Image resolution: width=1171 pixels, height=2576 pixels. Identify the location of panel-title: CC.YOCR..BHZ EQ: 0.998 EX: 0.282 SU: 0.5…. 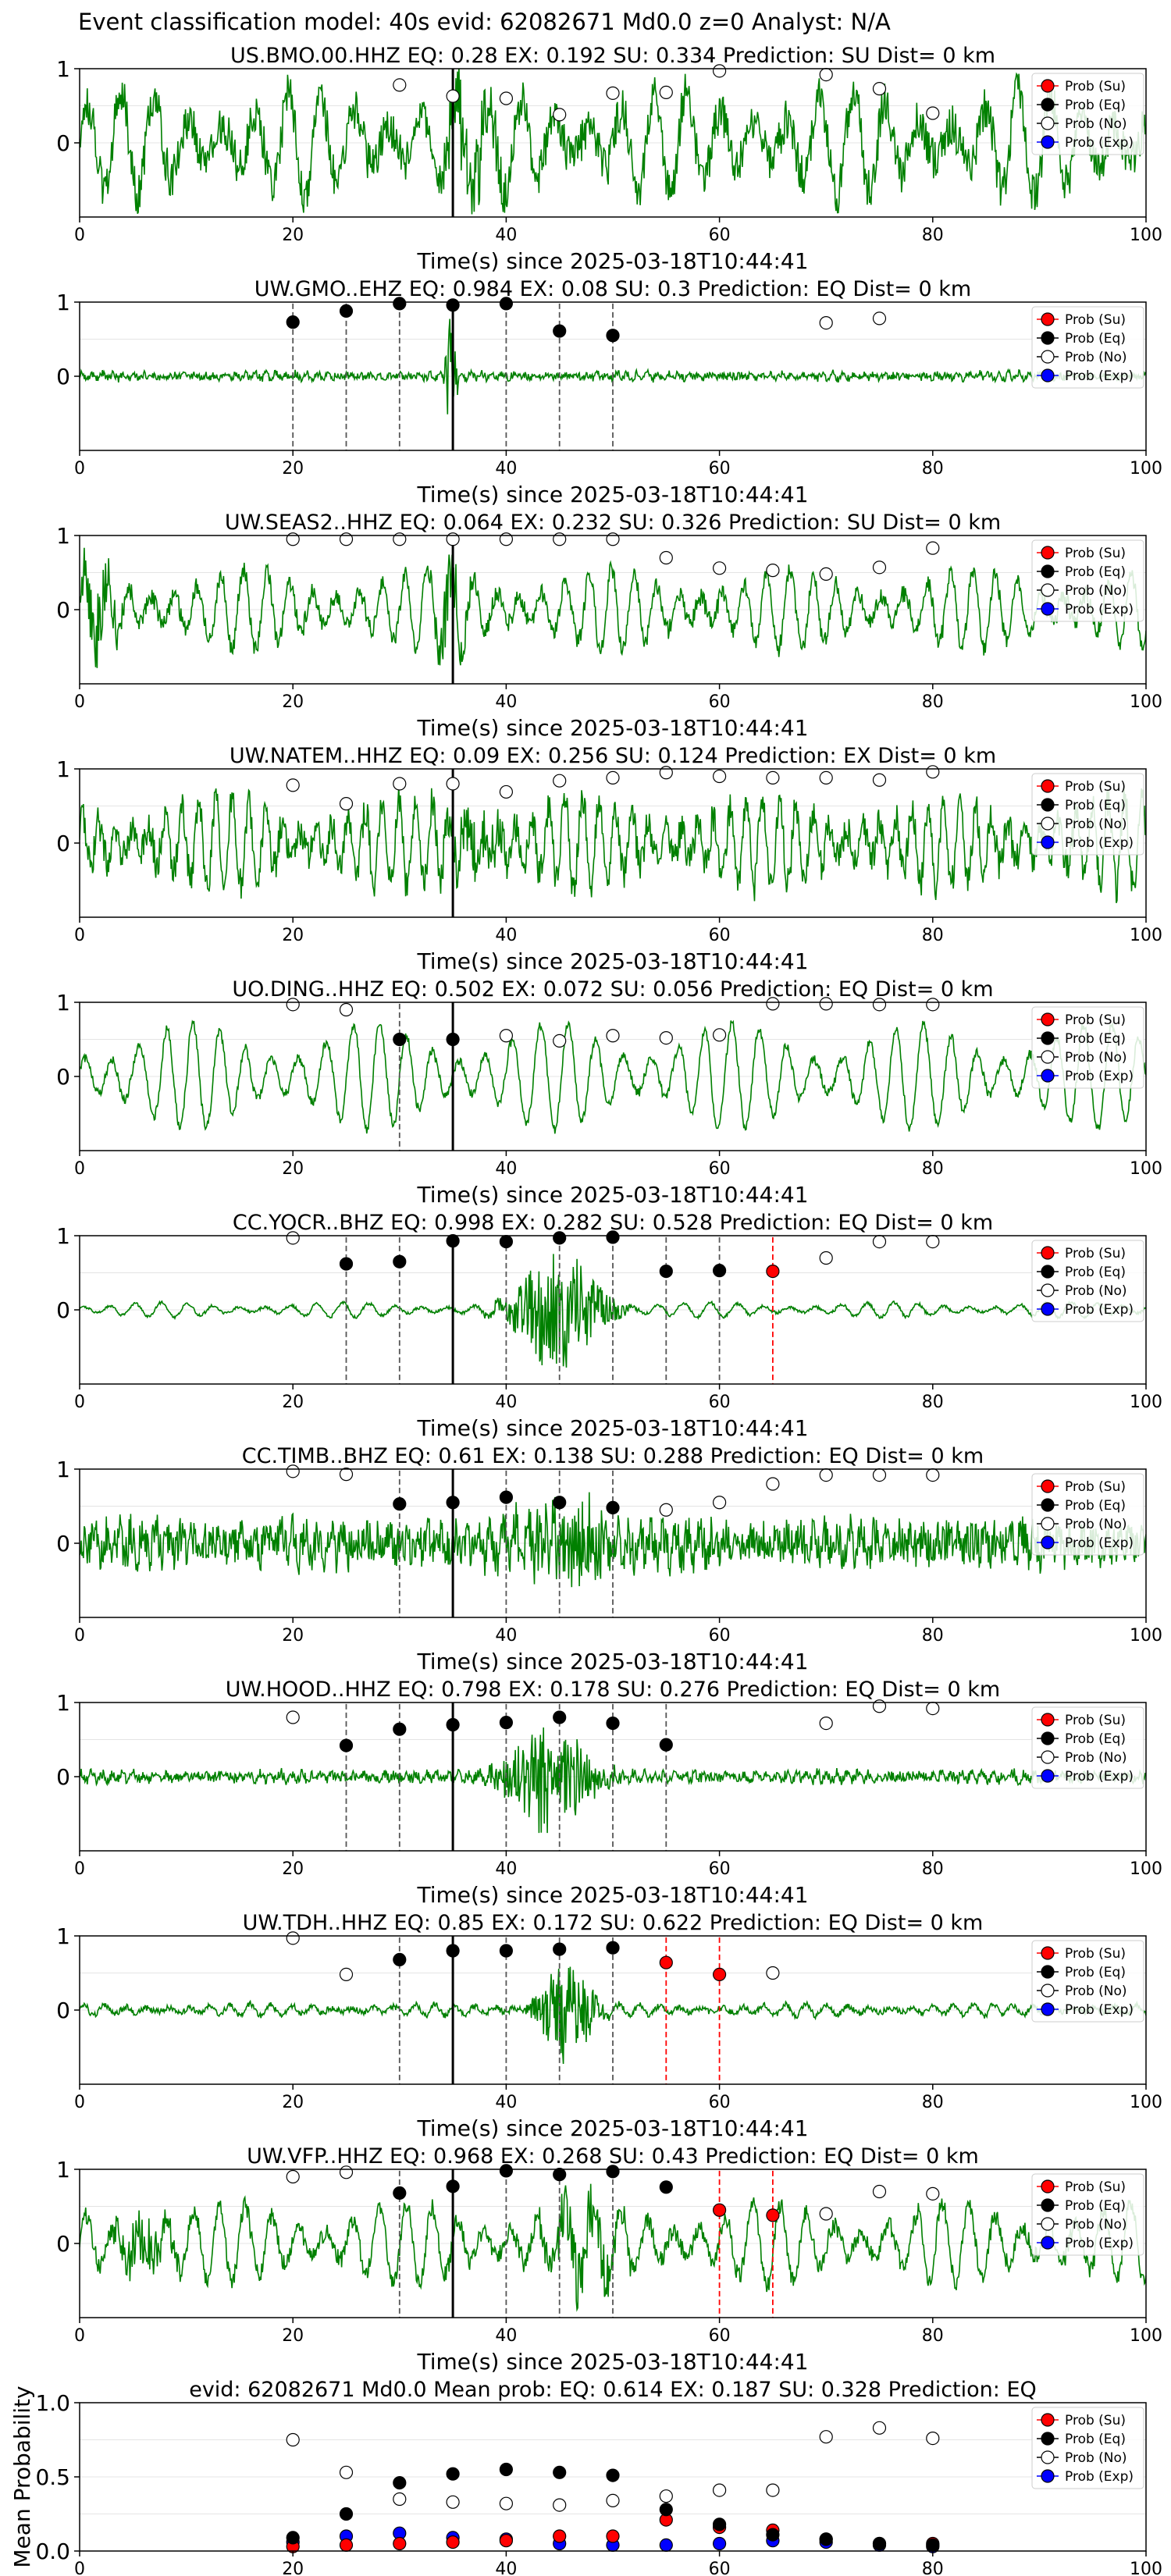
(613, 1223).